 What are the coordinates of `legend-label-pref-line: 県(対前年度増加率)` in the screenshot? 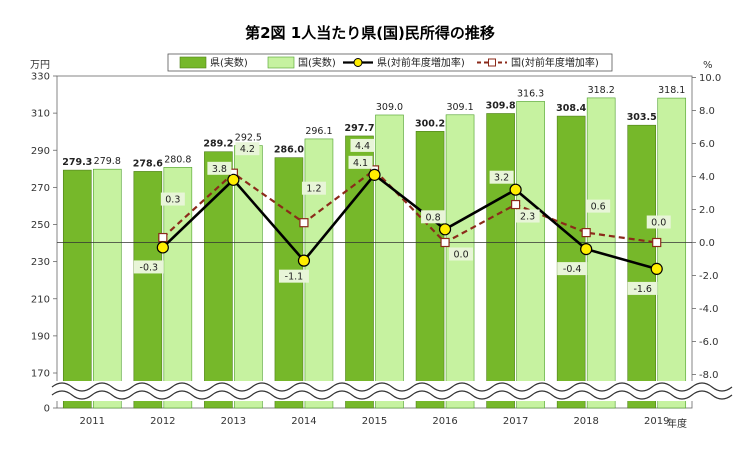 It's located at (421, 62).